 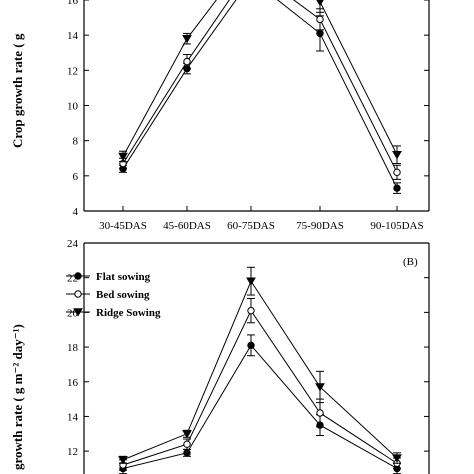 I want to click on y-tick-label: 20, so click(x=73, y=313).